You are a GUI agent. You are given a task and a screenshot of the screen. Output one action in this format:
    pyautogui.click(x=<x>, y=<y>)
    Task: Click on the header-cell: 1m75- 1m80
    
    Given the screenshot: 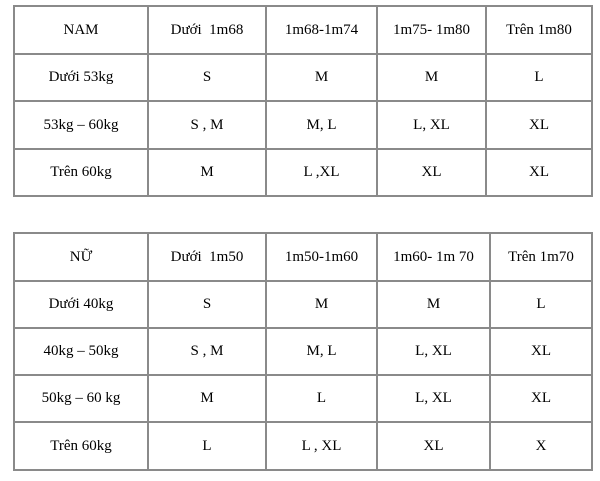 What is the action you would take?
    pyautogui.click(x=431, y=30)
    